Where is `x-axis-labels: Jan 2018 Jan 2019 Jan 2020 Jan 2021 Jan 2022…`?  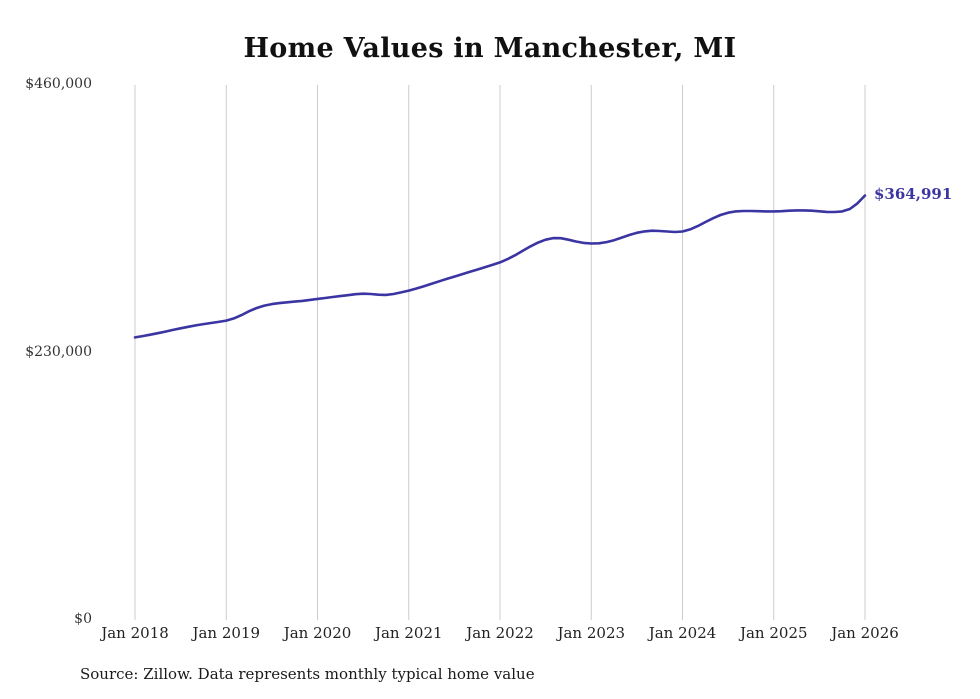
x-axis-labels: Jan 2018 Jan 2019 Jan 2020 Jan 2021 Jan 2022… is located at coordinates (490, 635).